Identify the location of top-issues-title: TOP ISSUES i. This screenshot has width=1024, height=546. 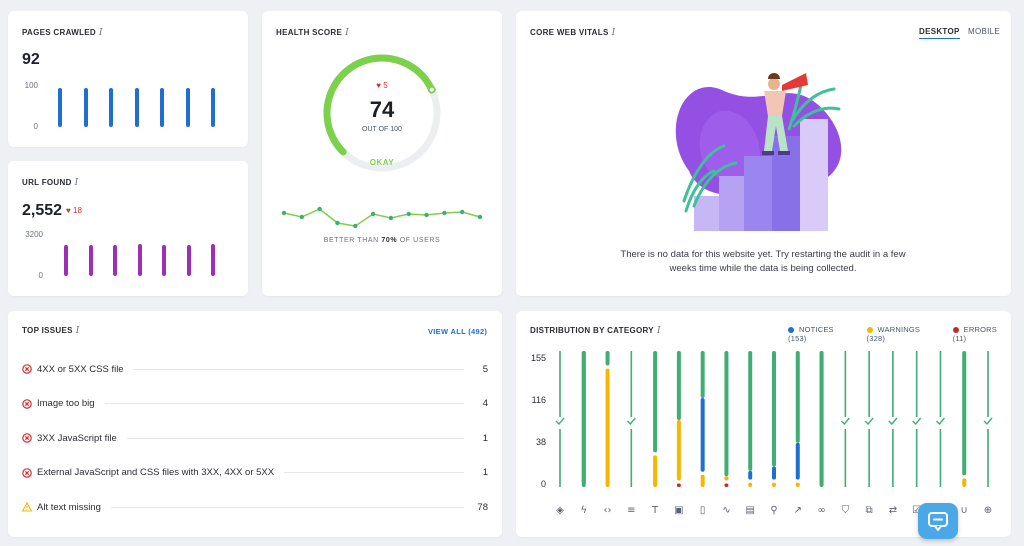
(51, 331).